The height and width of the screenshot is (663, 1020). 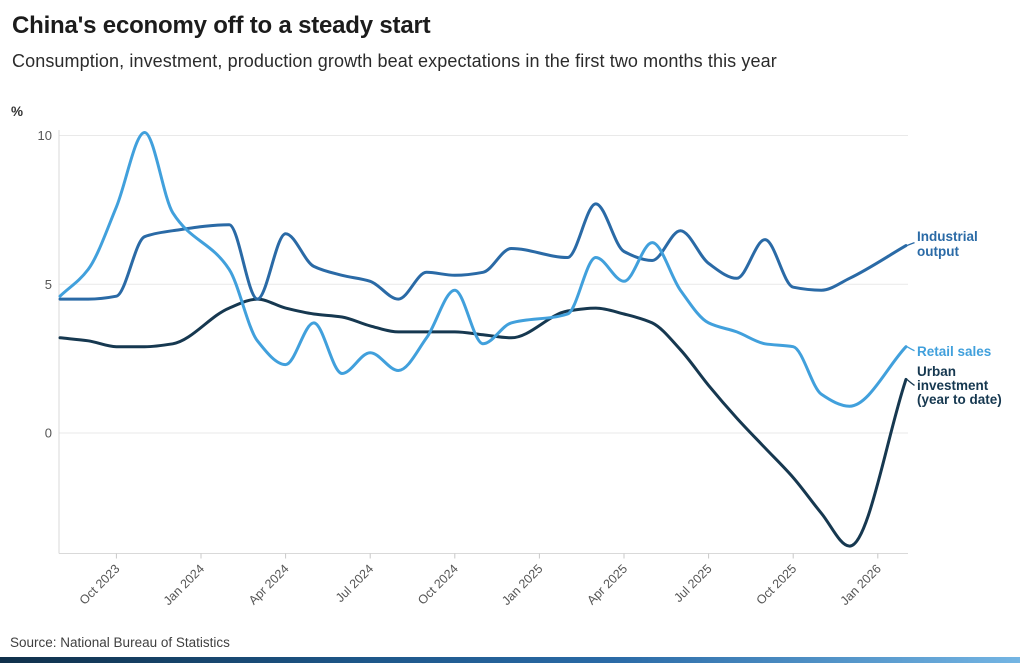 What do you see at coordinates (777, 585) in the screenshot?
I see `x-tick-label: Oct 2025` at bounding box center [777, 585].